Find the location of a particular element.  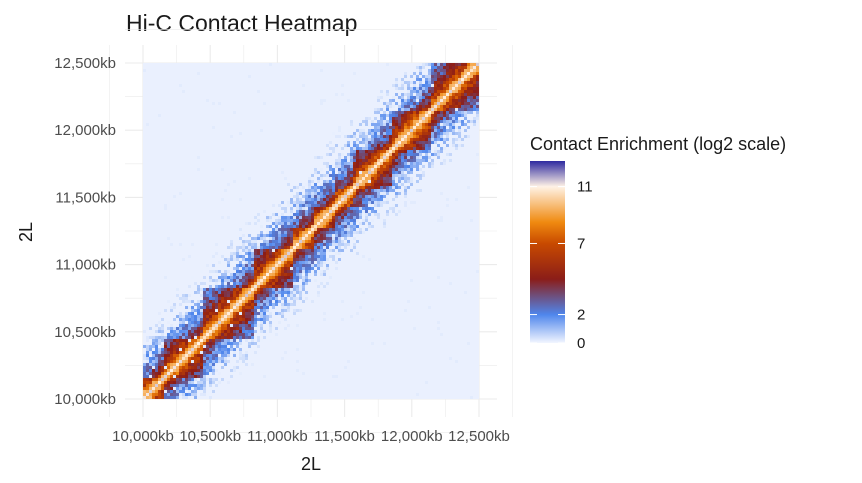

legend-colorbar is located at coordinates (547, 252).